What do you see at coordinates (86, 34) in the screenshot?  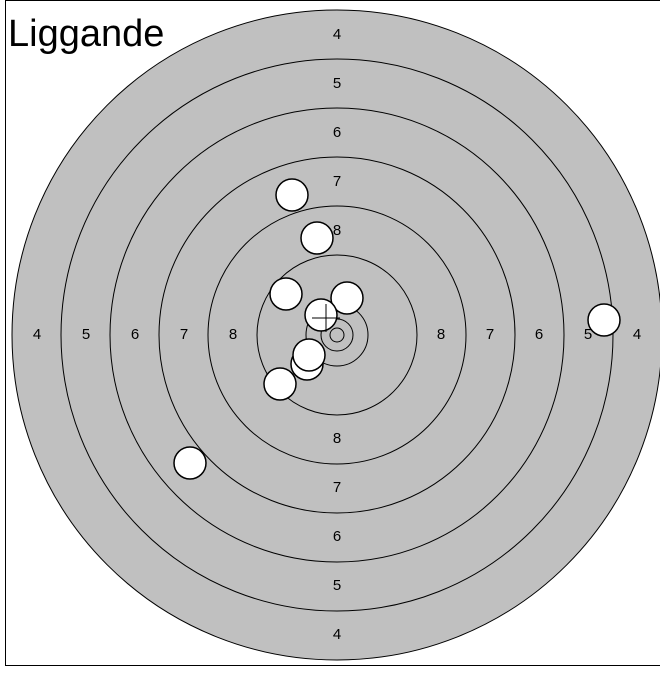 I see `title: Liggande` at bounding box center [86, 34].